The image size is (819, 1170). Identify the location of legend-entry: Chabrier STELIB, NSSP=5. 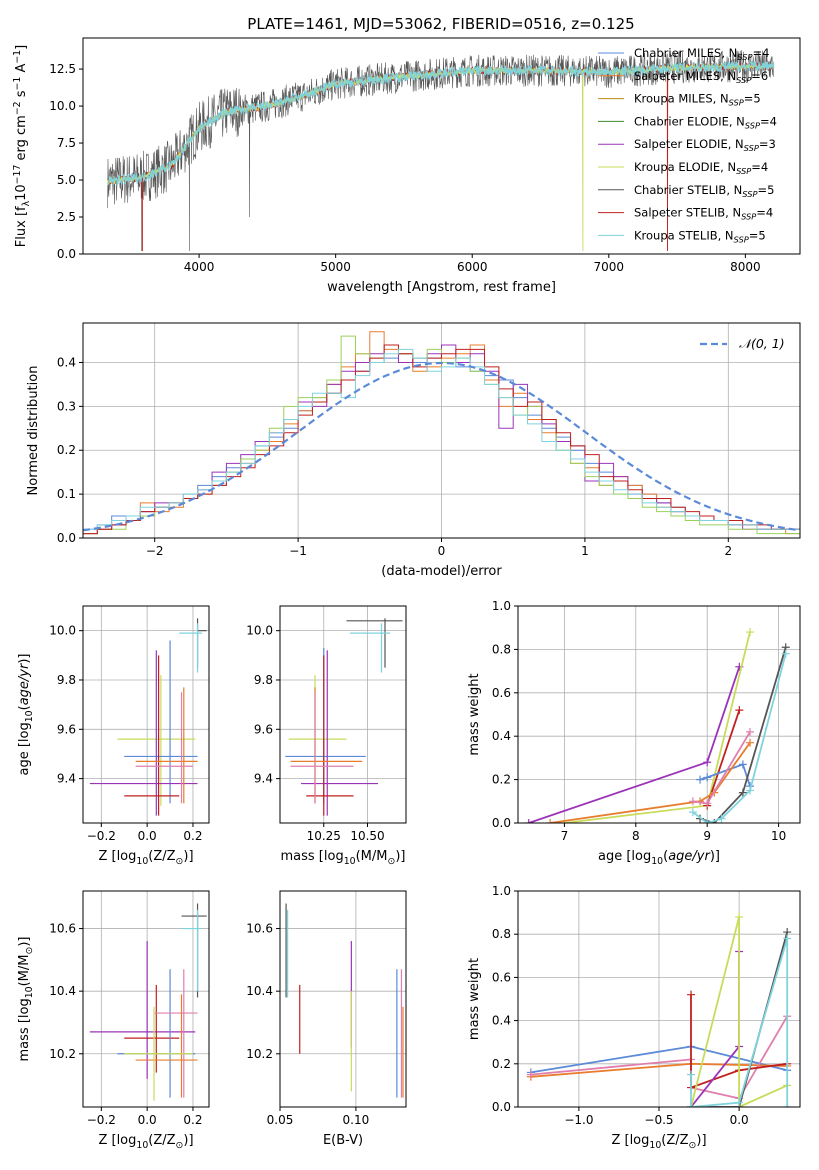
(704, 191).